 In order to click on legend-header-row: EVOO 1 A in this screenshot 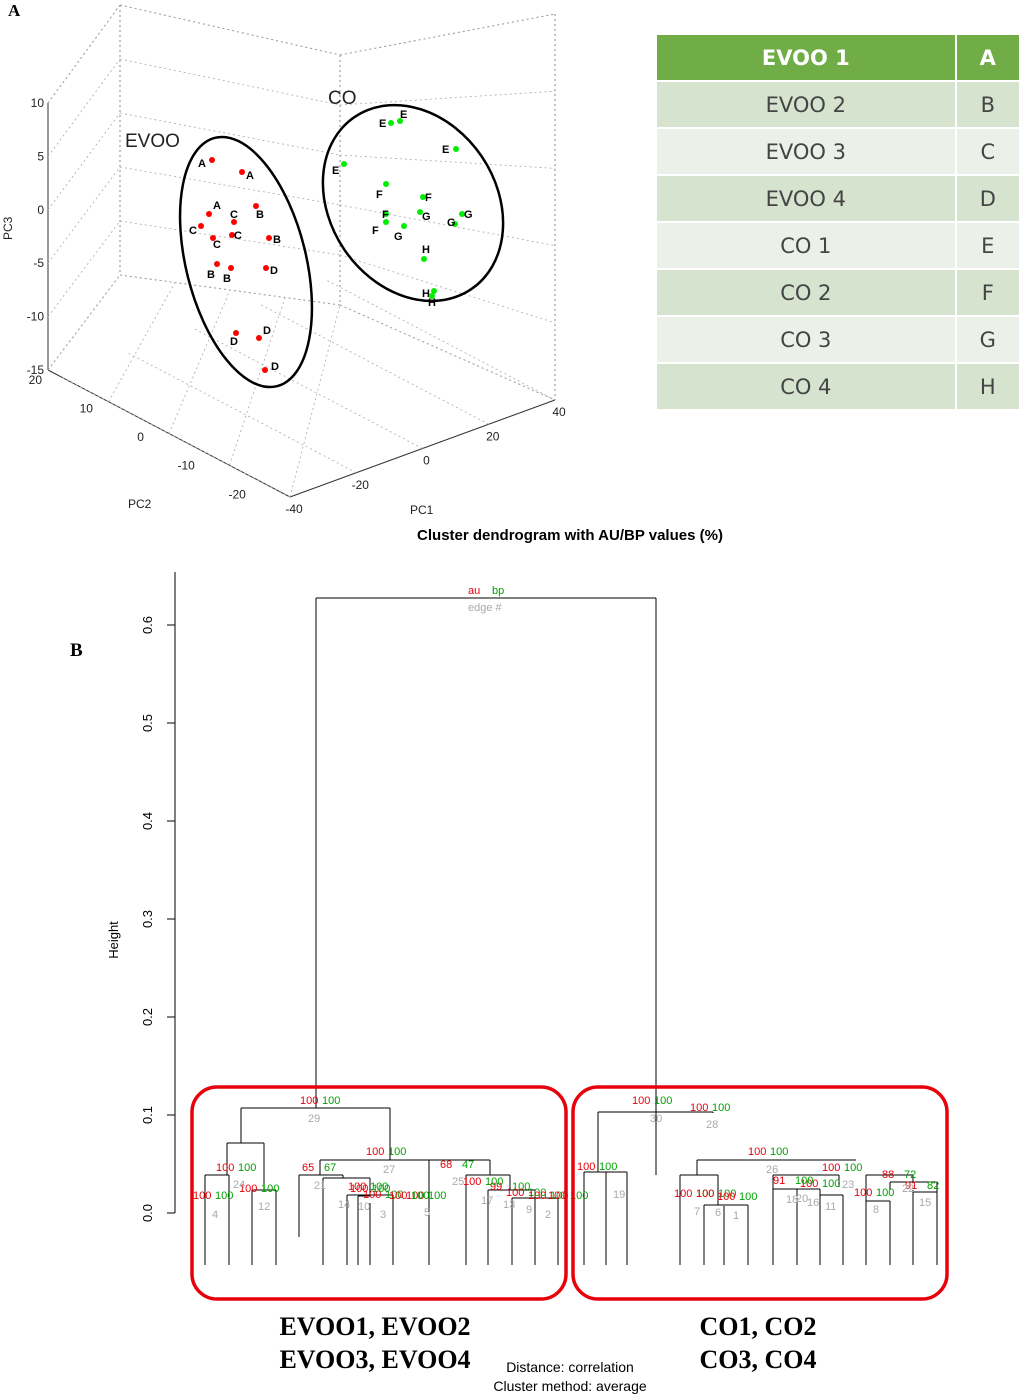, I will do `click(838, 58)`.